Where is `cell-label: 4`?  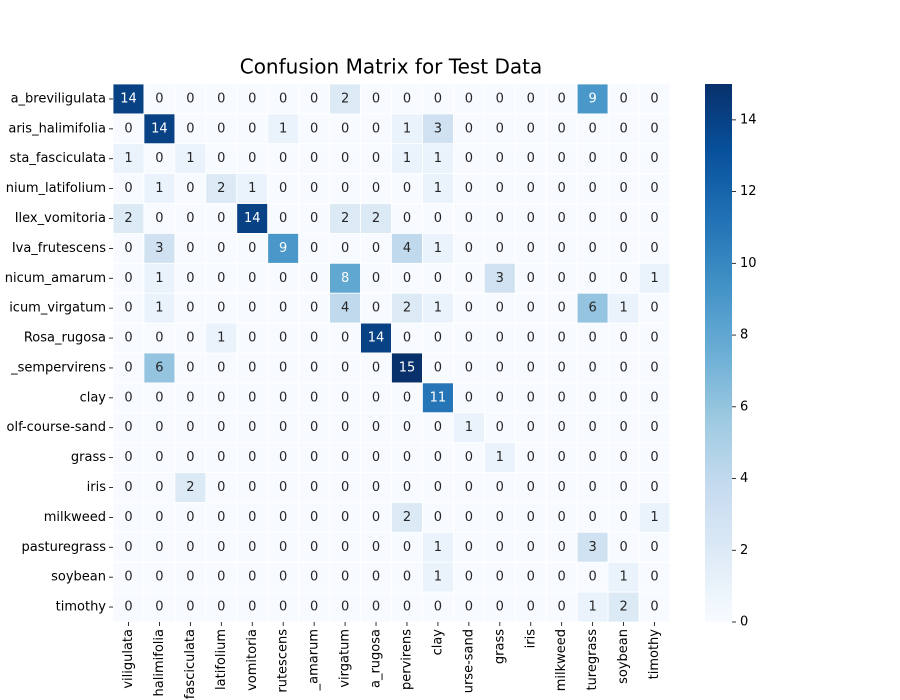 cell-label: 4 is located at coordinates (345, 308).